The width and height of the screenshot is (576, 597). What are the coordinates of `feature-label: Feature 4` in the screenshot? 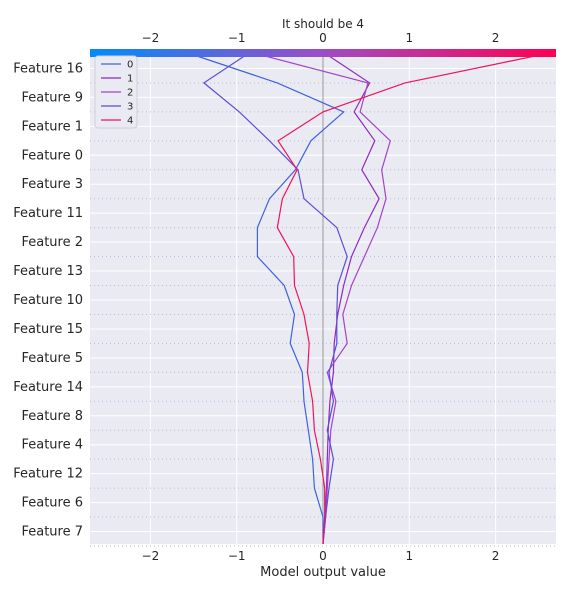 It's located at (52, 445).